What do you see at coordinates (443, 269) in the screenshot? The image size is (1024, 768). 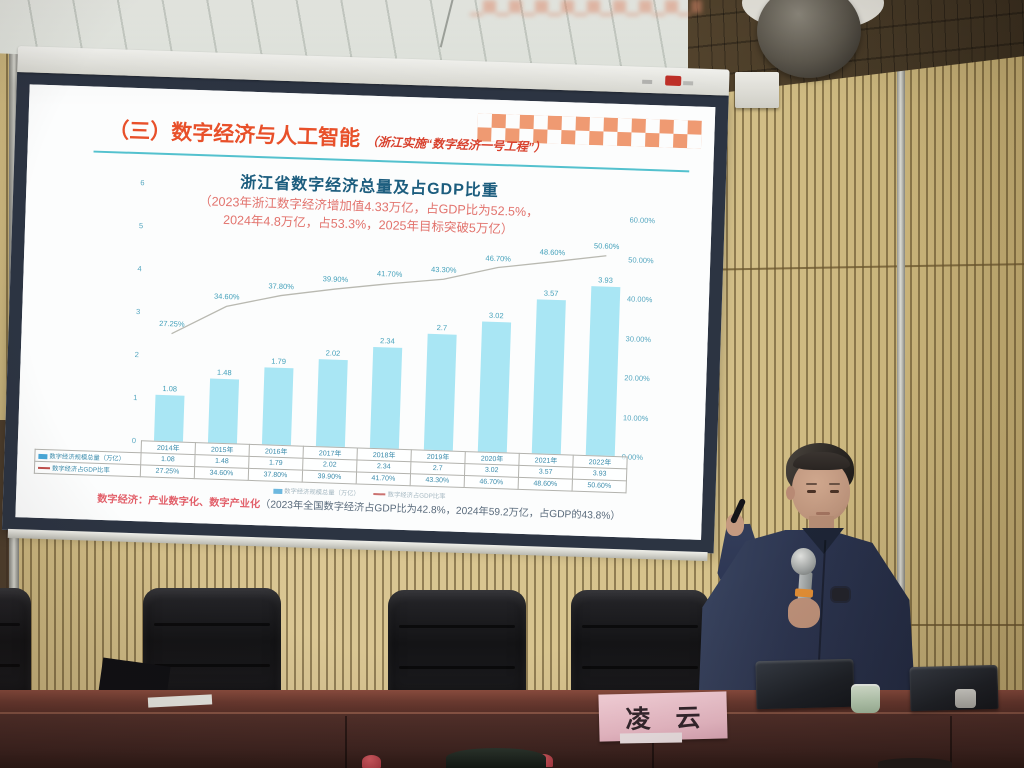 I see `percent-label: 43.30%` at bounding box center [443, 269].